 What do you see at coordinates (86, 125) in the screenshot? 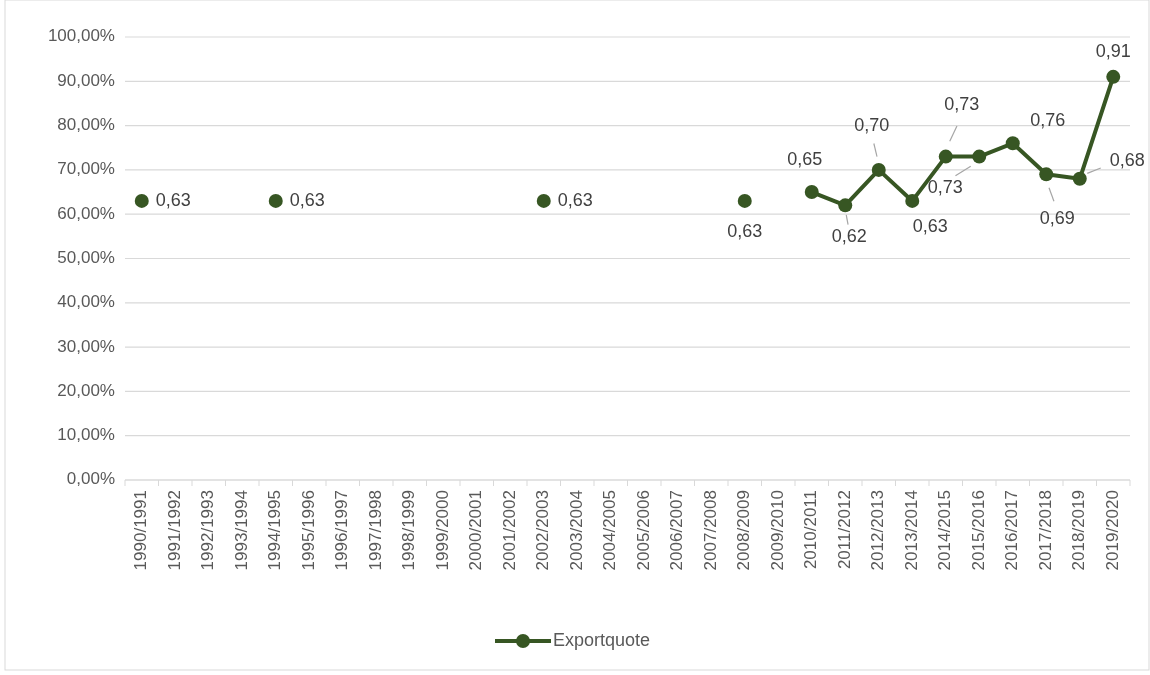
I see `y-tick-label: 80,00%` at bounding box center [86, 125].